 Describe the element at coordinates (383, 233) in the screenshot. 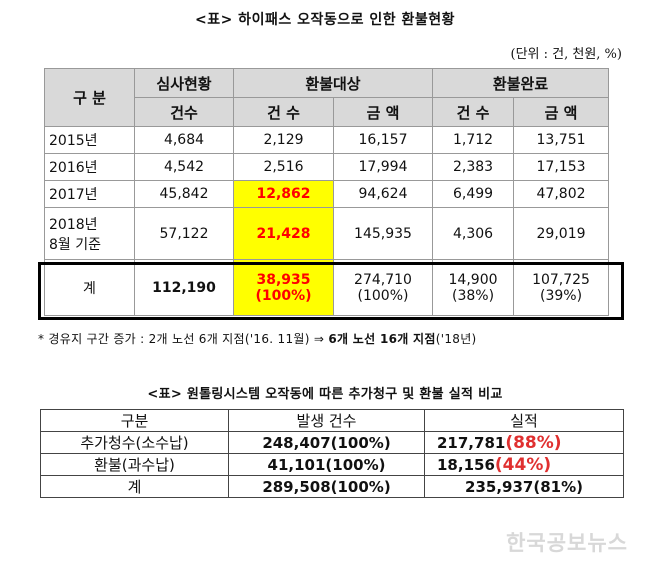

I see `cell-target-amount: 145,935` at that location.